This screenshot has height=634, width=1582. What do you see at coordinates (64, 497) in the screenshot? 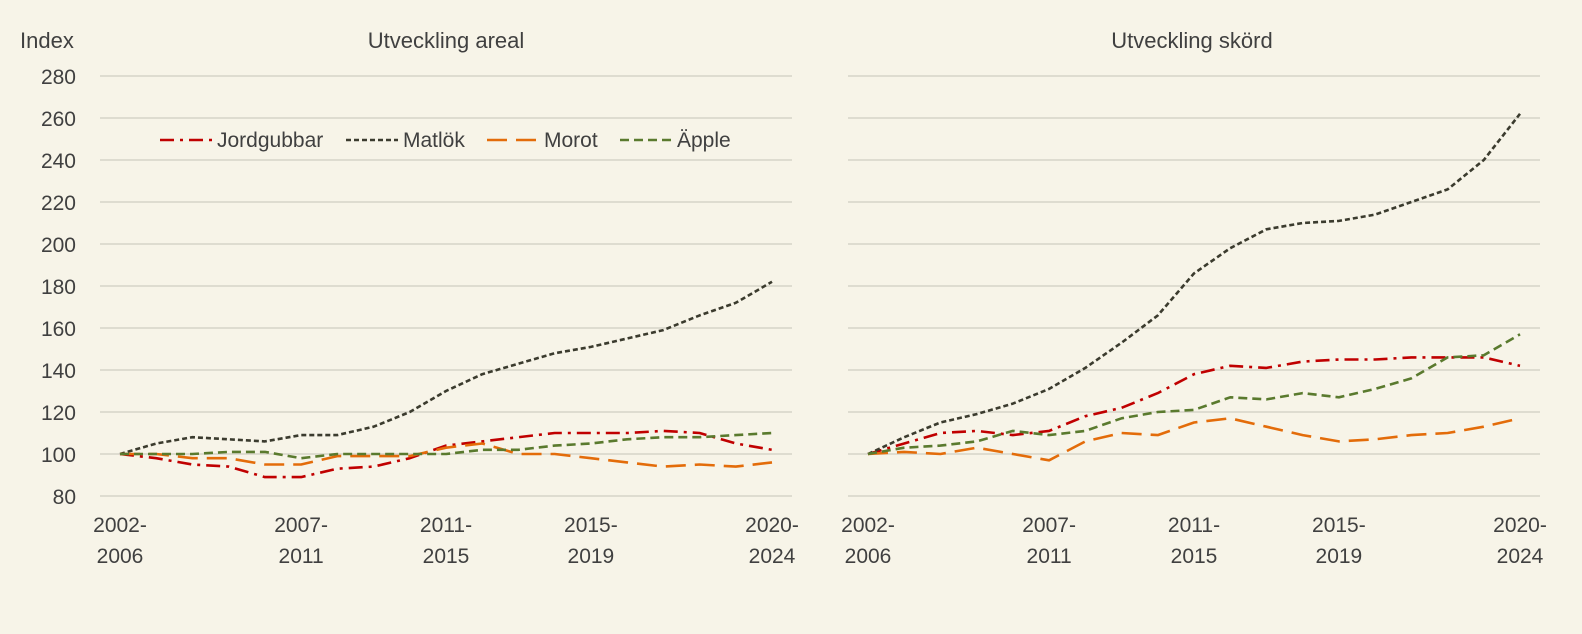
I see `y-tick-label: 80` at bounding box center [64, 497].